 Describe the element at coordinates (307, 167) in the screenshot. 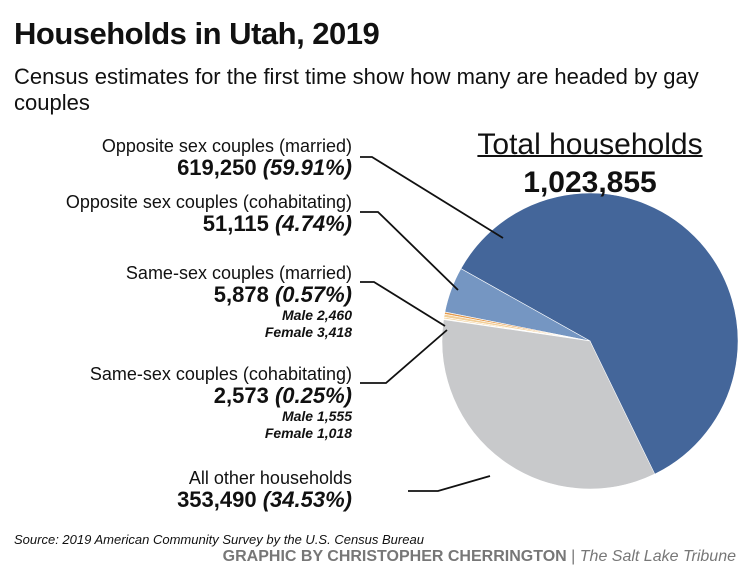

I see `slice-percent: (59.91%)` at that location.